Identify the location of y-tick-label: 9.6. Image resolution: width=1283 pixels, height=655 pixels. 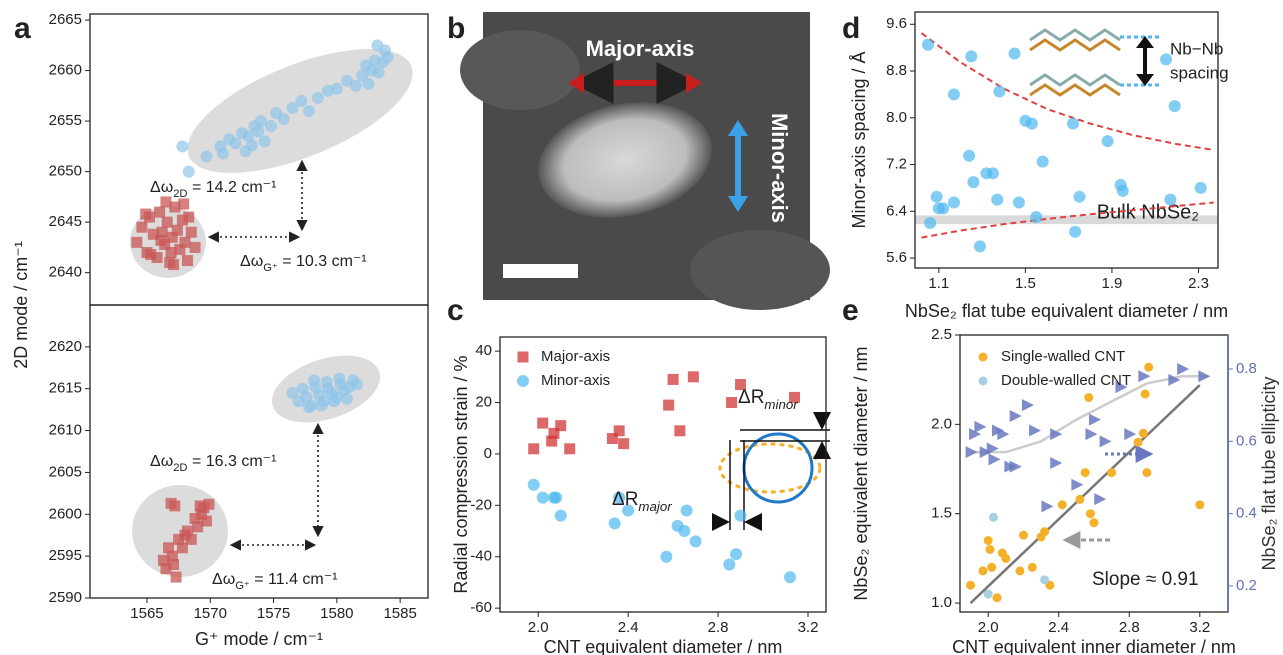
(896, 23).